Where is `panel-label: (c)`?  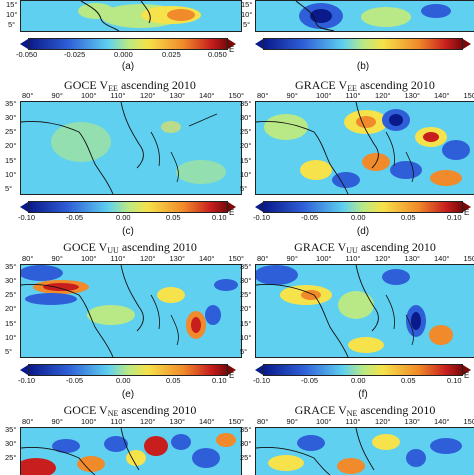
panel-label: (c) is located at coordinates (128, 232).